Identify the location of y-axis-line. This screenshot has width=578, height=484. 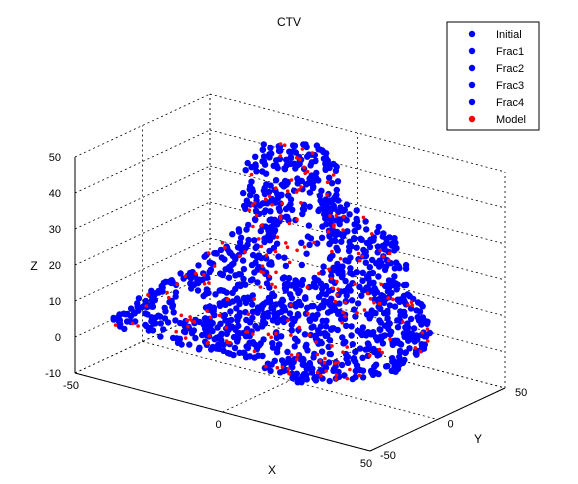
(437, 419).